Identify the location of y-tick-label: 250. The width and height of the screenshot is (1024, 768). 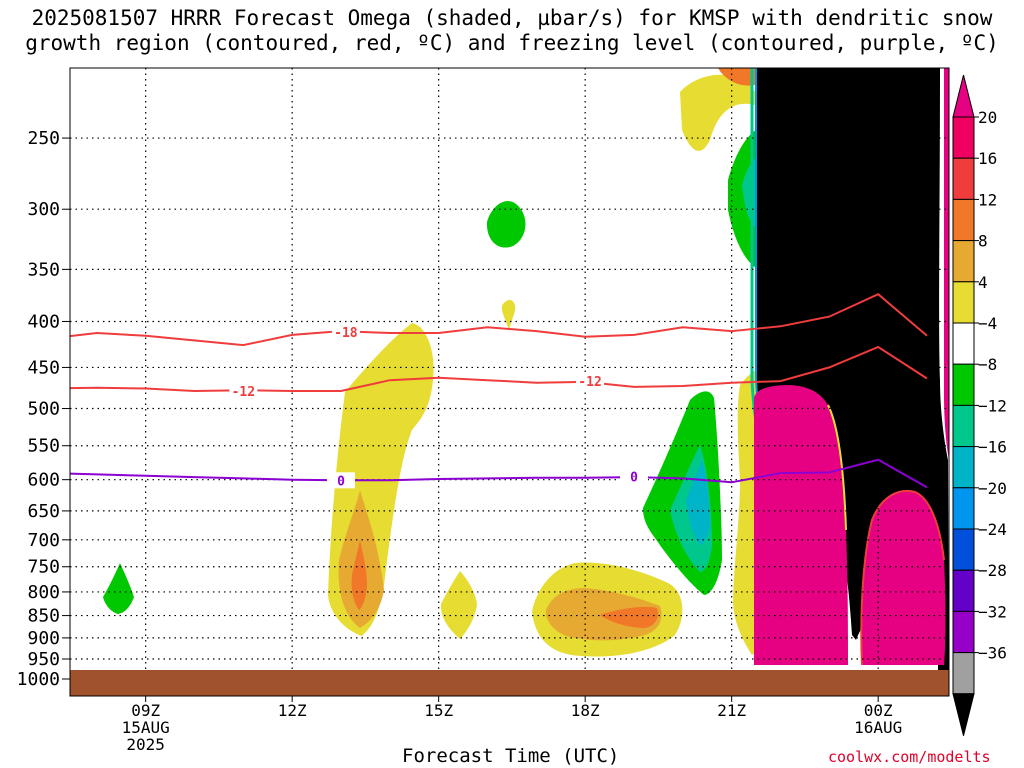
(43, 138).